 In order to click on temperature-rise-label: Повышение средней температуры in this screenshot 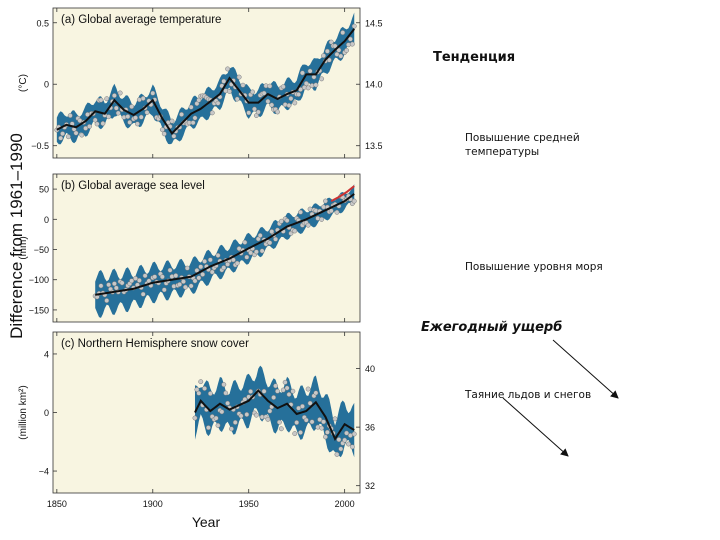, I will do `click(545, 145)`.